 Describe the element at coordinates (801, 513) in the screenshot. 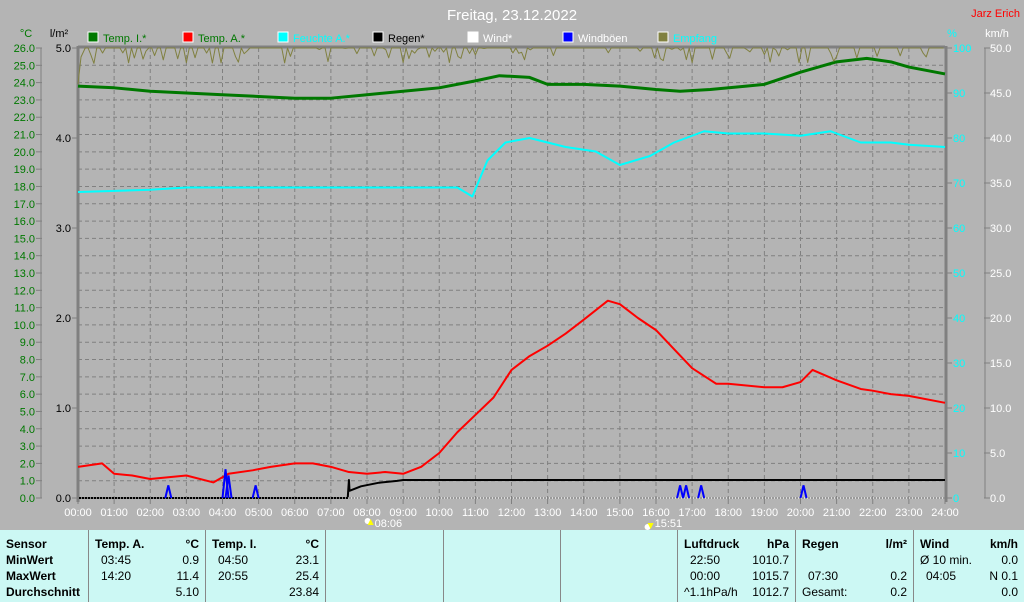

I see `x-tick-label: 20:00` at that location.